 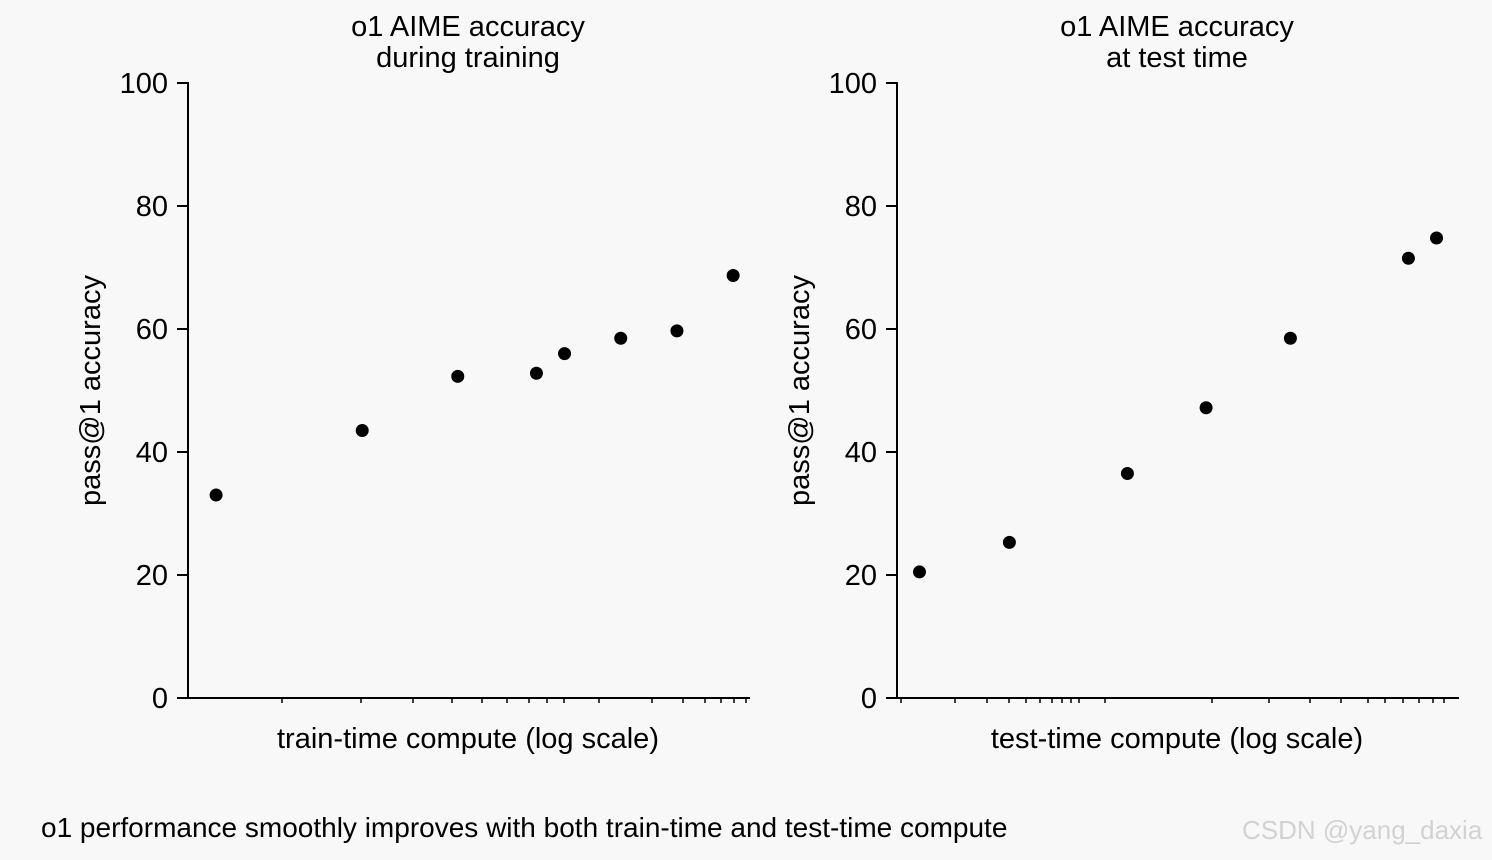 What do you see at coordinates (1177, 739) in the screenshot?
I see `x-axis-label: test-time compute (log scale)` at bounding box center [1177, 739].